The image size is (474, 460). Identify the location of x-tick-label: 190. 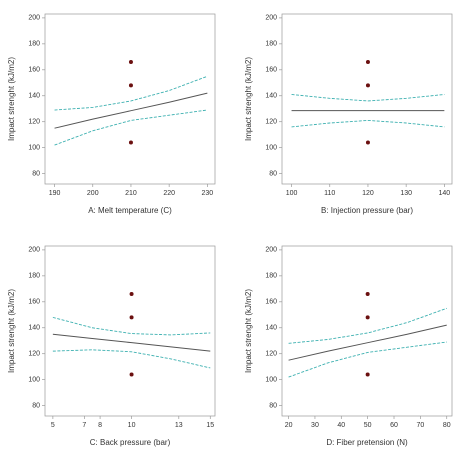
(55, 193).